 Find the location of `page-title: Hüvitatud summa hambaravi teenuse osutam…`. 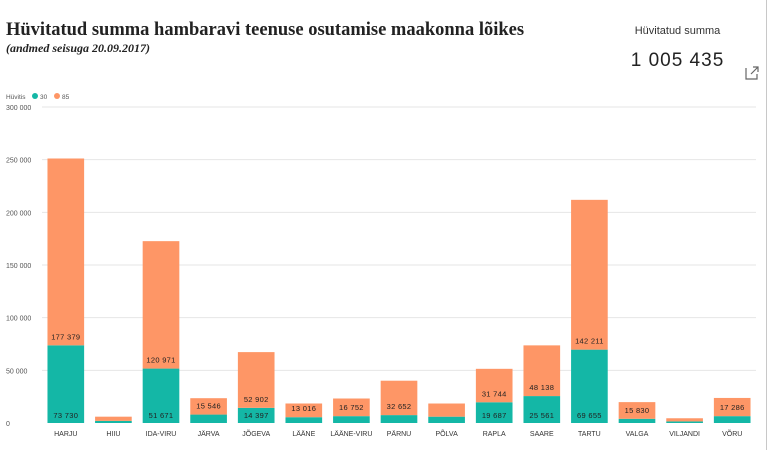

page-title: Hüvitatud summa hambaravi teenuse osutam… is located at coordinates (265, 30).